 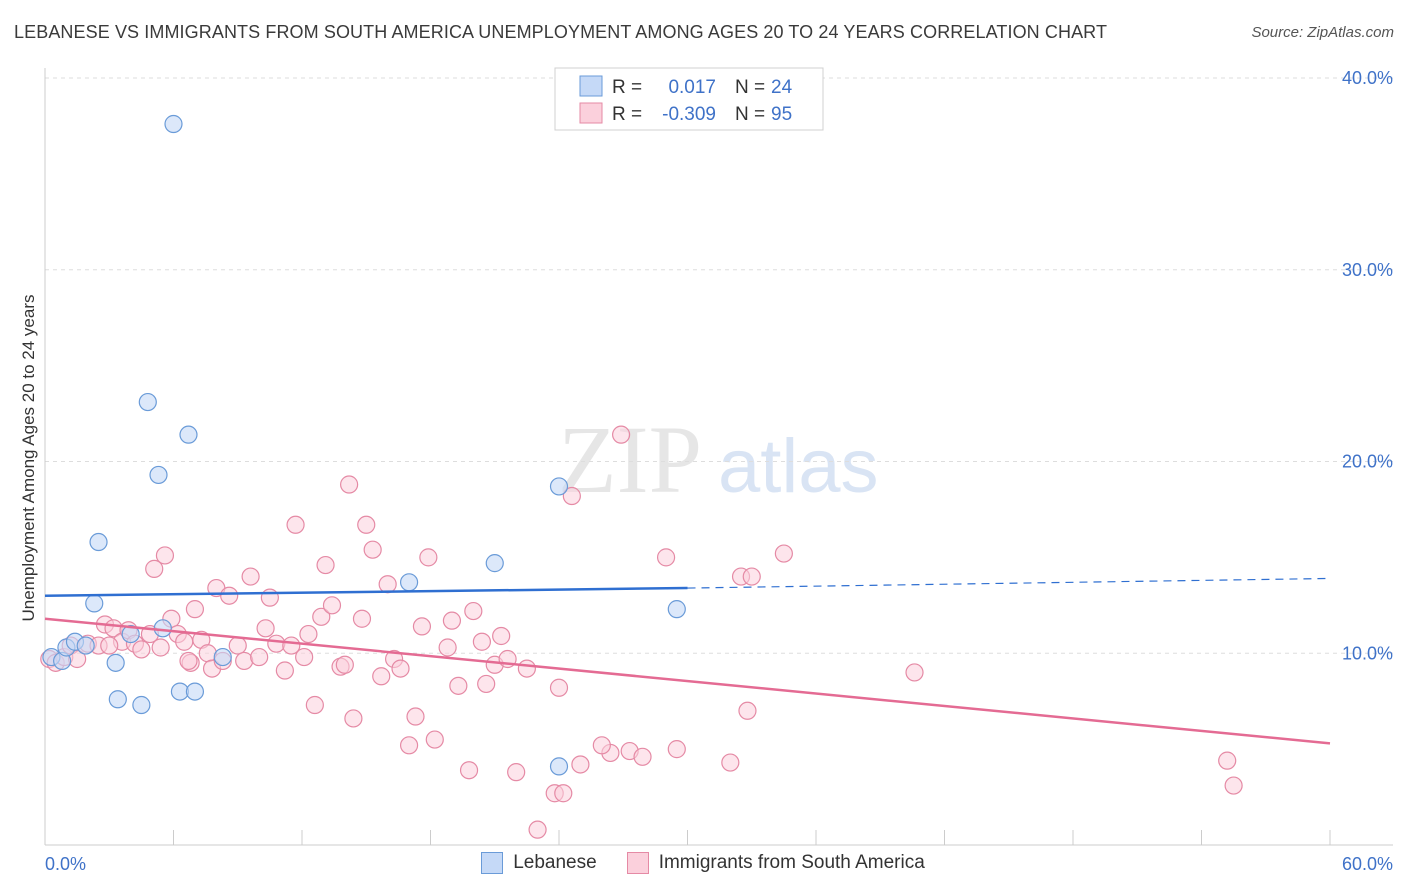 What do you see at coordinates (719, 864) in the screenshot?
I see `x-tick-labels: 0.0% 60.0%` at bounding box center [719, 864].